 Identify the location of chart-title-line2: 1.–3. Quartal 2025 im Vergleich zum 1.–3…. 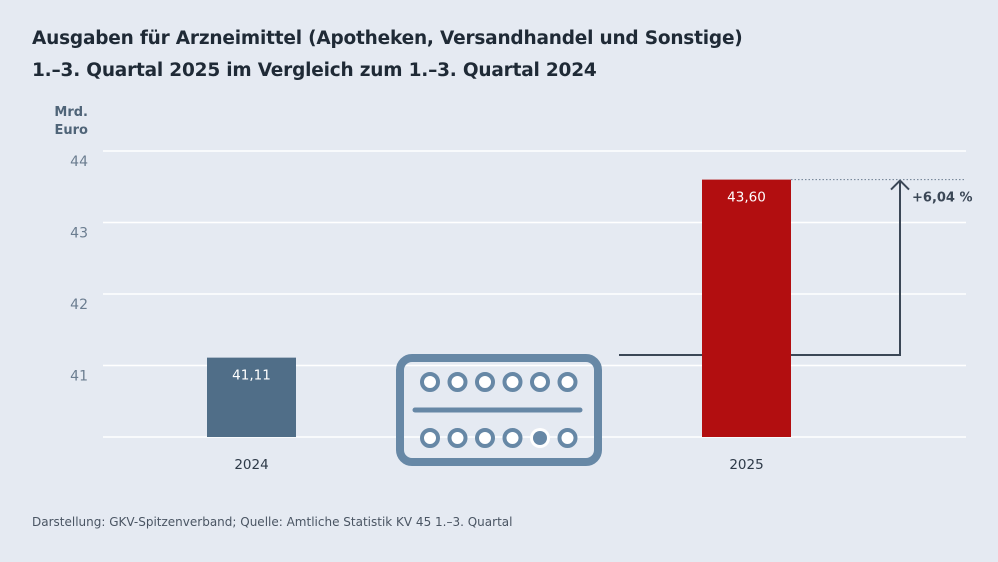
(314, 70).